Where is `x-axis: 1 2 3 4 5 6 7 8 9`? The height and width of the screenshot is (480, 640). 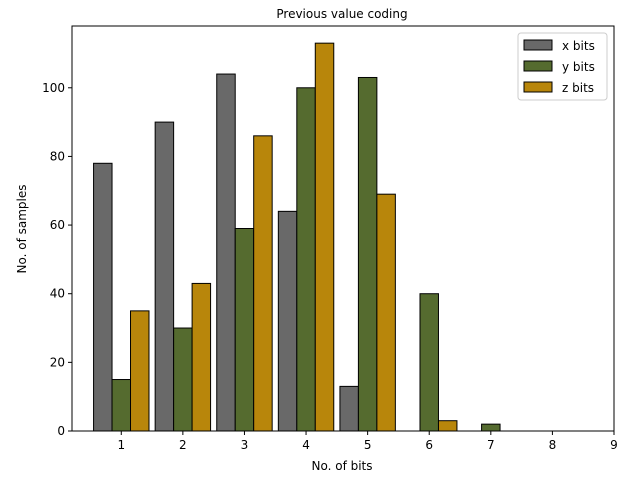 x-axis: 1 2 3 4 5 6 7 8 9 is located at coordinates (367, 441).